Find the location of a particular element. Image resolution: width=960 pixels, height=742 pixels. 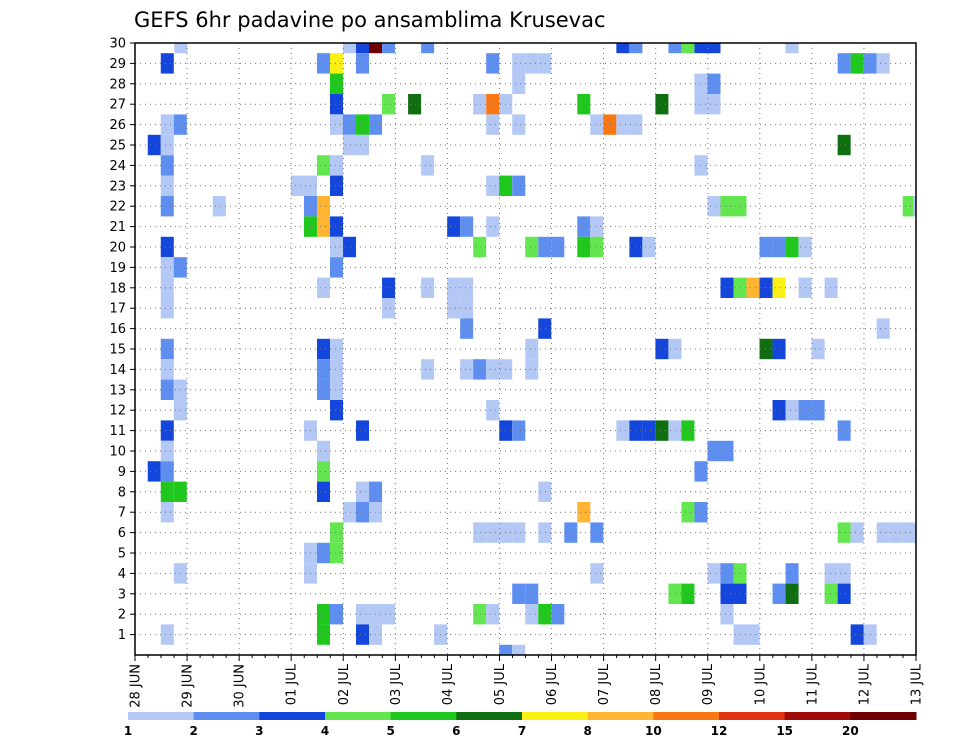

colorbar-label: 5 is located at coordinates (390, 731).